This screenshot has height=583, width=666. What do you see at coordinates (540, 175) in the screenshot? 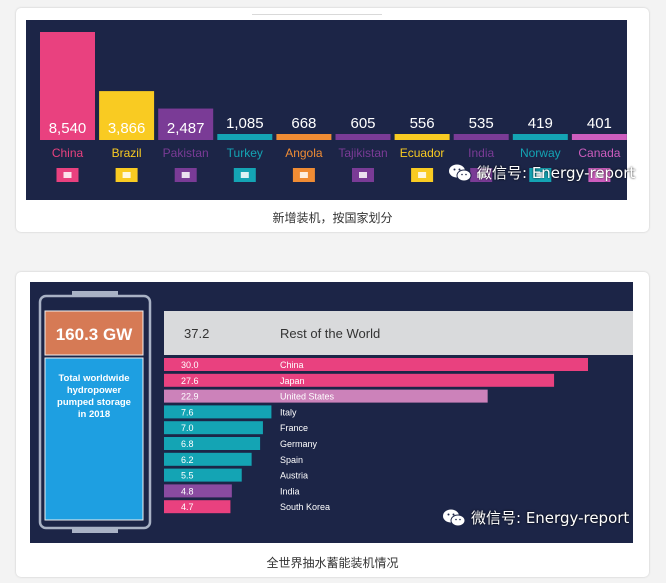
I see `norway-flag-icon` at bounding box center [540, 175].